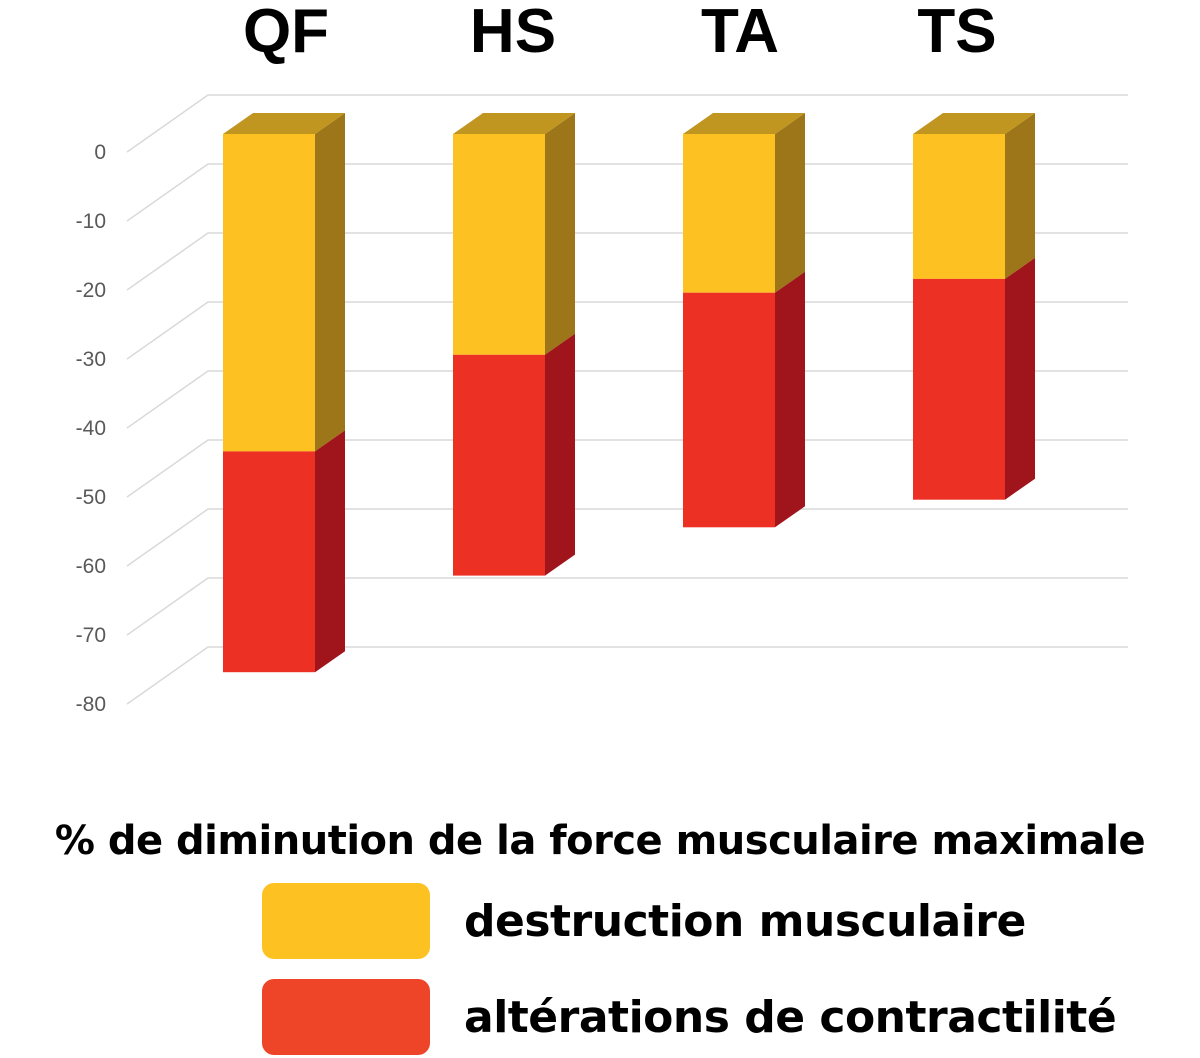 The height and width of the screenshot is (1058, 1200). I want to click on category-label: TS, so click(956, 33).